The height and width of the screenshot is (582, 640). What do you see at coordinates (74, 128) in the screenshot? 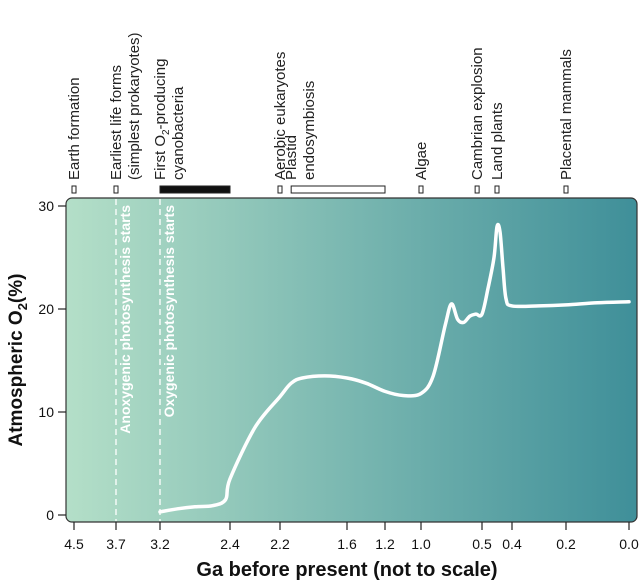
I see `event-label: Earth formation` at bounding box center [74, 128].